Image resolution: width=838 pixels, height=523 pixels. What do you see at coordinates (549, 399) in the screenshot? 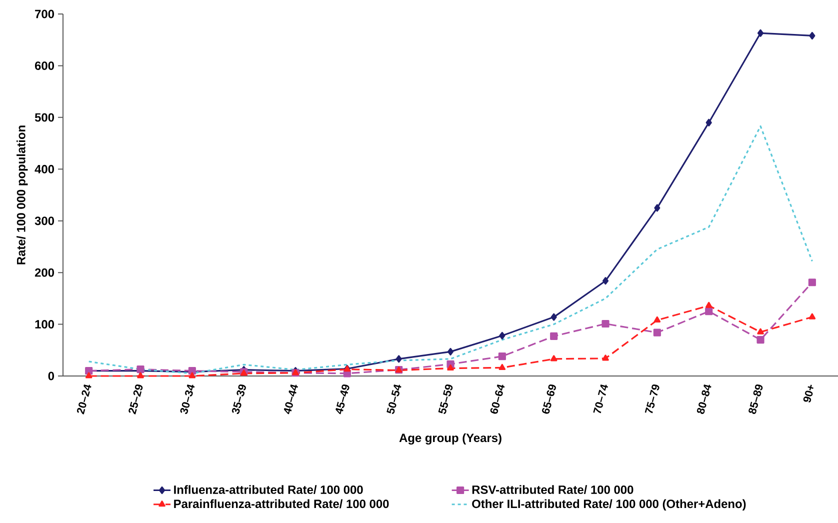
I see `x-tick-label: 65–69` at bounding box center [549, 399].